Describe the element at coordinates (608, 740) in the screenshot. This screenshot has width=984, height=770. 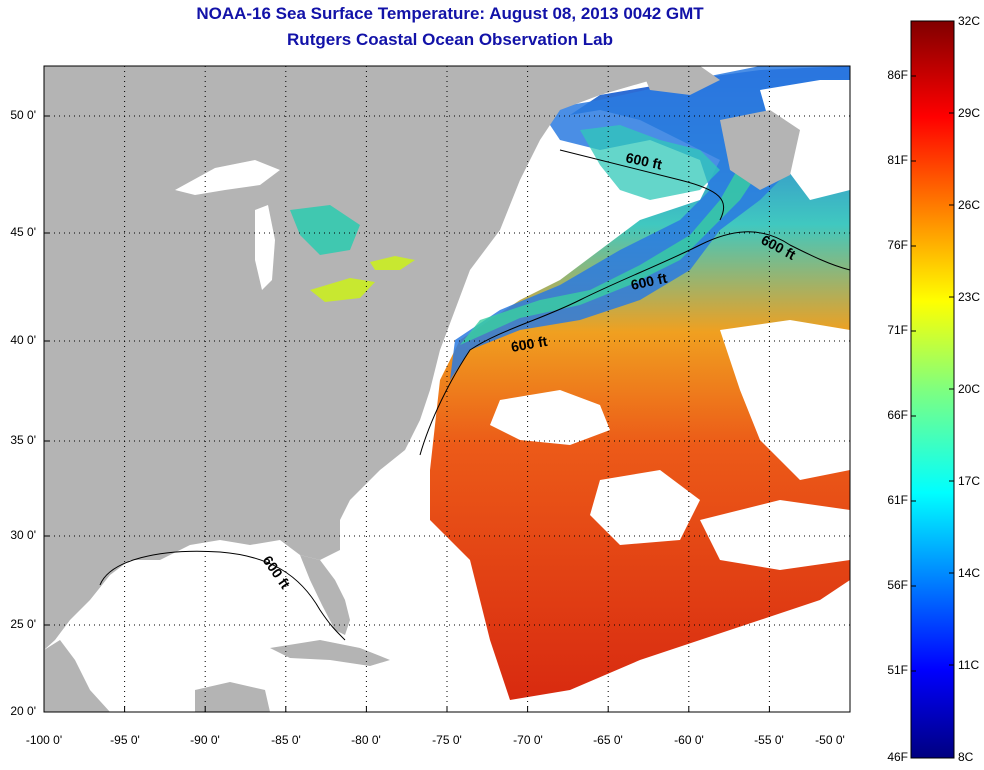
I see `x-tick-label: -65 0'` at that location.